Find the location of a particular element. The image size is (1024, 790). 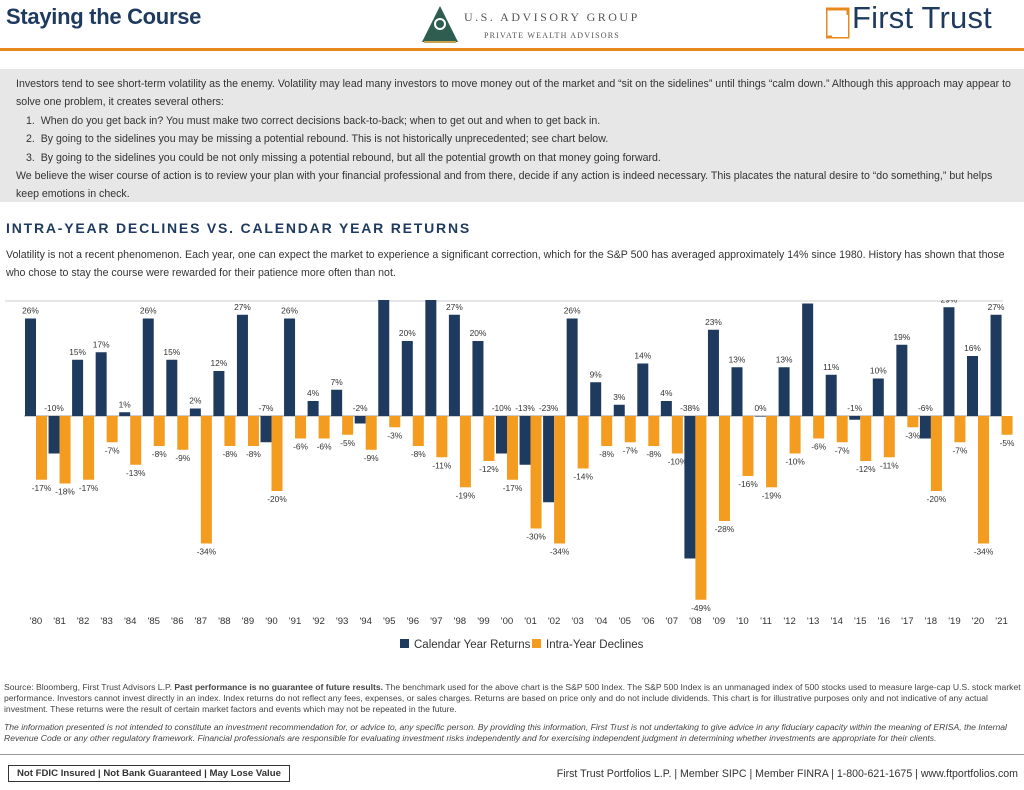

calendar-return-label: 17% is located at coordinates (101, 344).